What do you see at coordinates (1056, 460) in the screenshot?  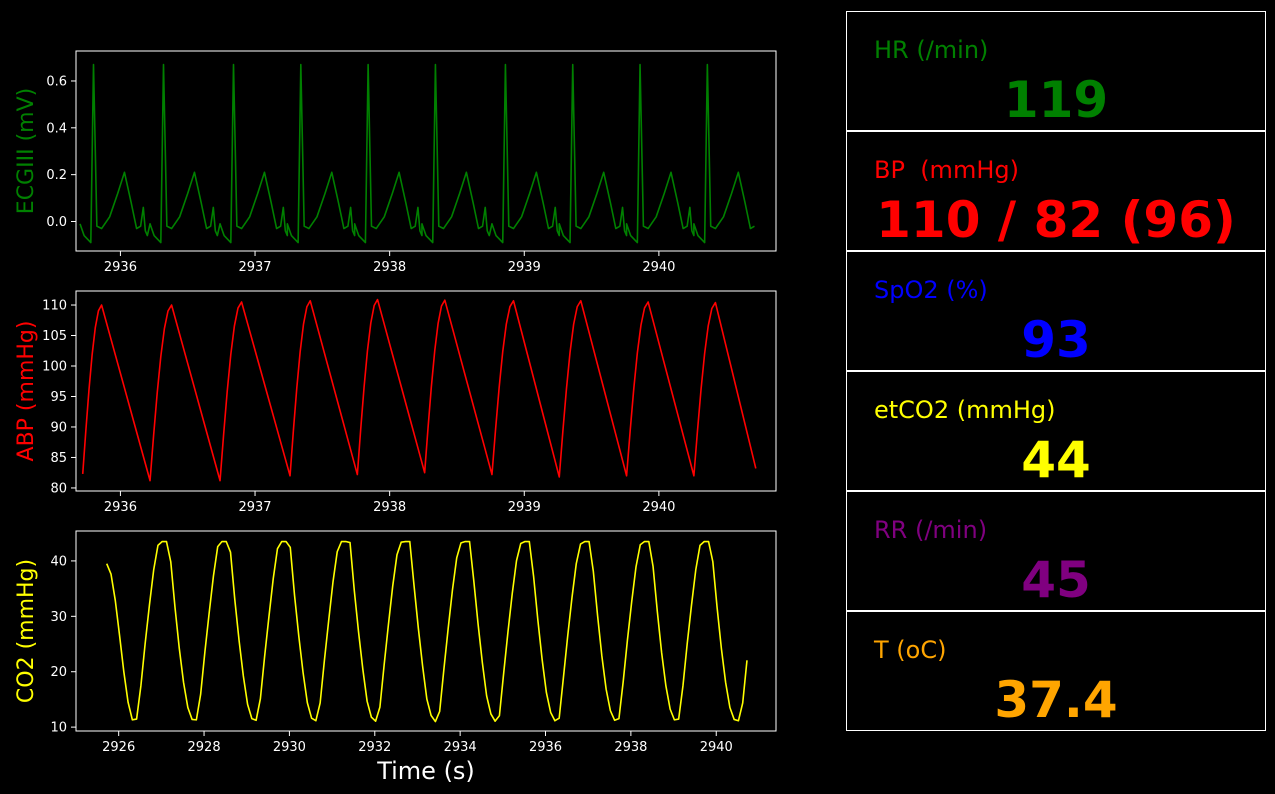 I see `vital-value-etco2: 44` at bounding box center [1056, 460].